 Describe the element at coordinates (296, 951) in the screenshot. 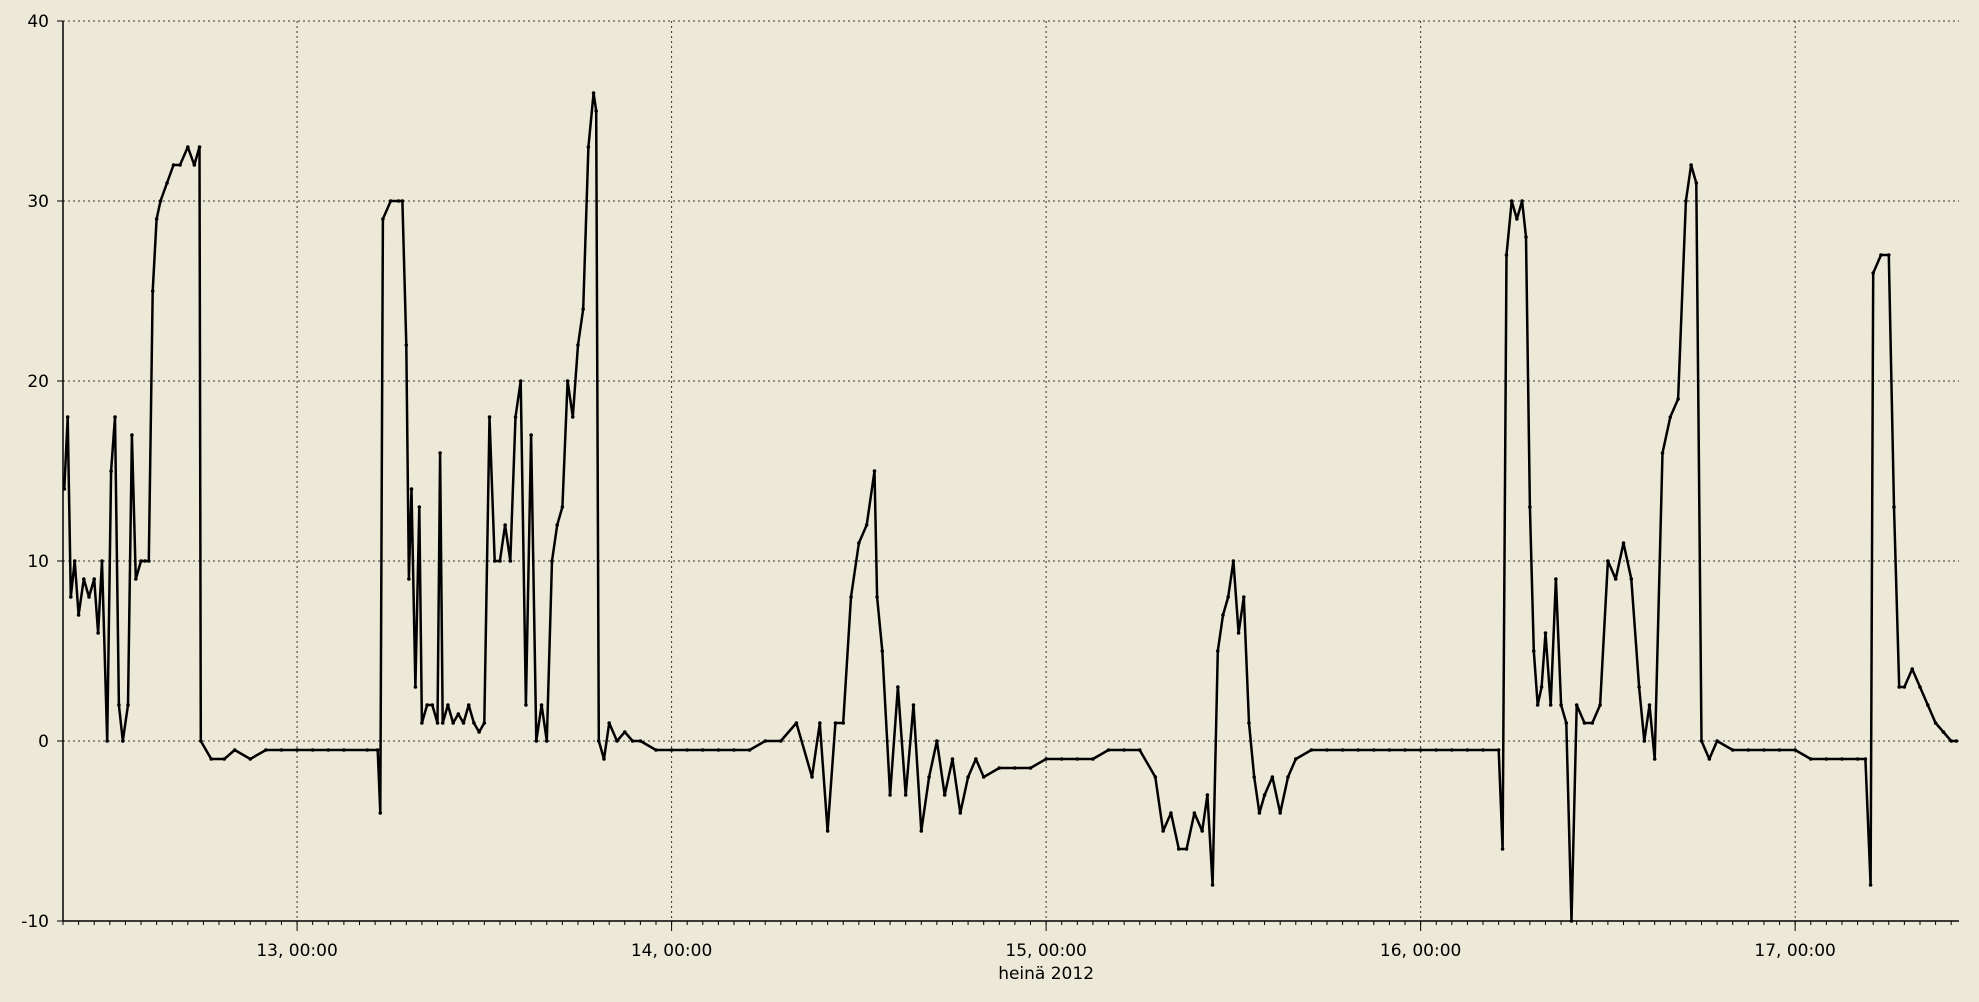

I see `x-tick-label: 13, 00:00` at that location.